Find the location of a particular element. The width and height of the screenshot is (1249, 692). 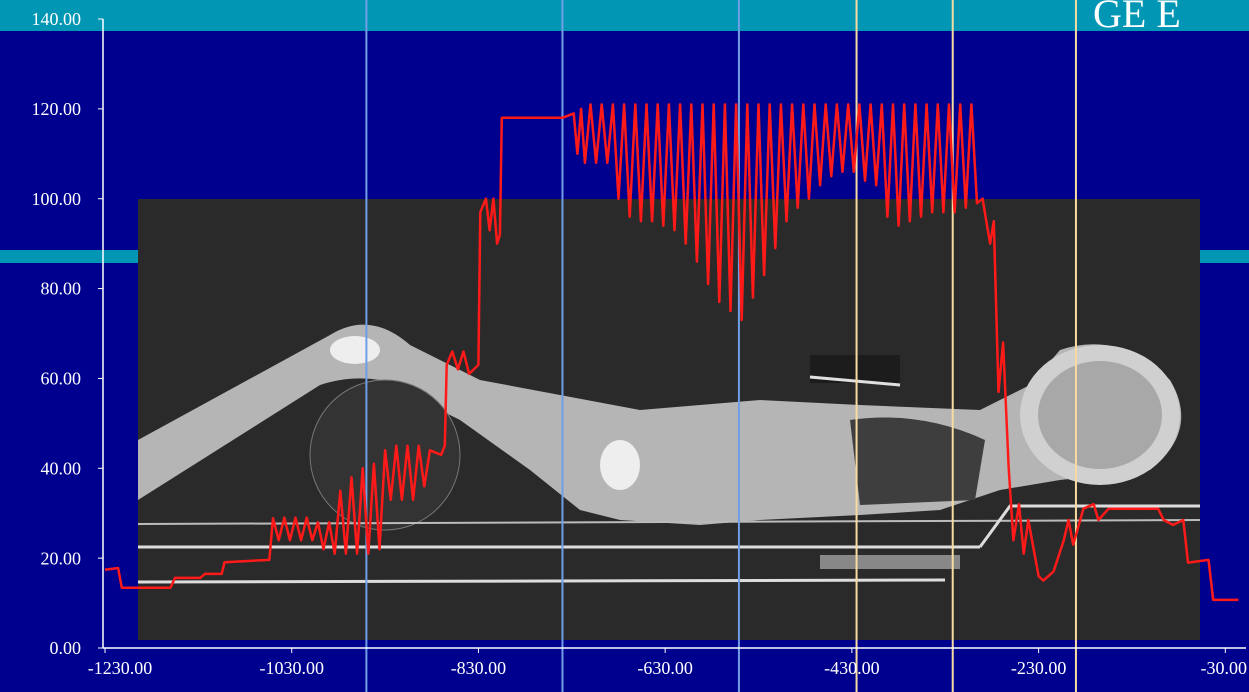

y-tick-label: 20.00 is located at coordinates (61, 558).